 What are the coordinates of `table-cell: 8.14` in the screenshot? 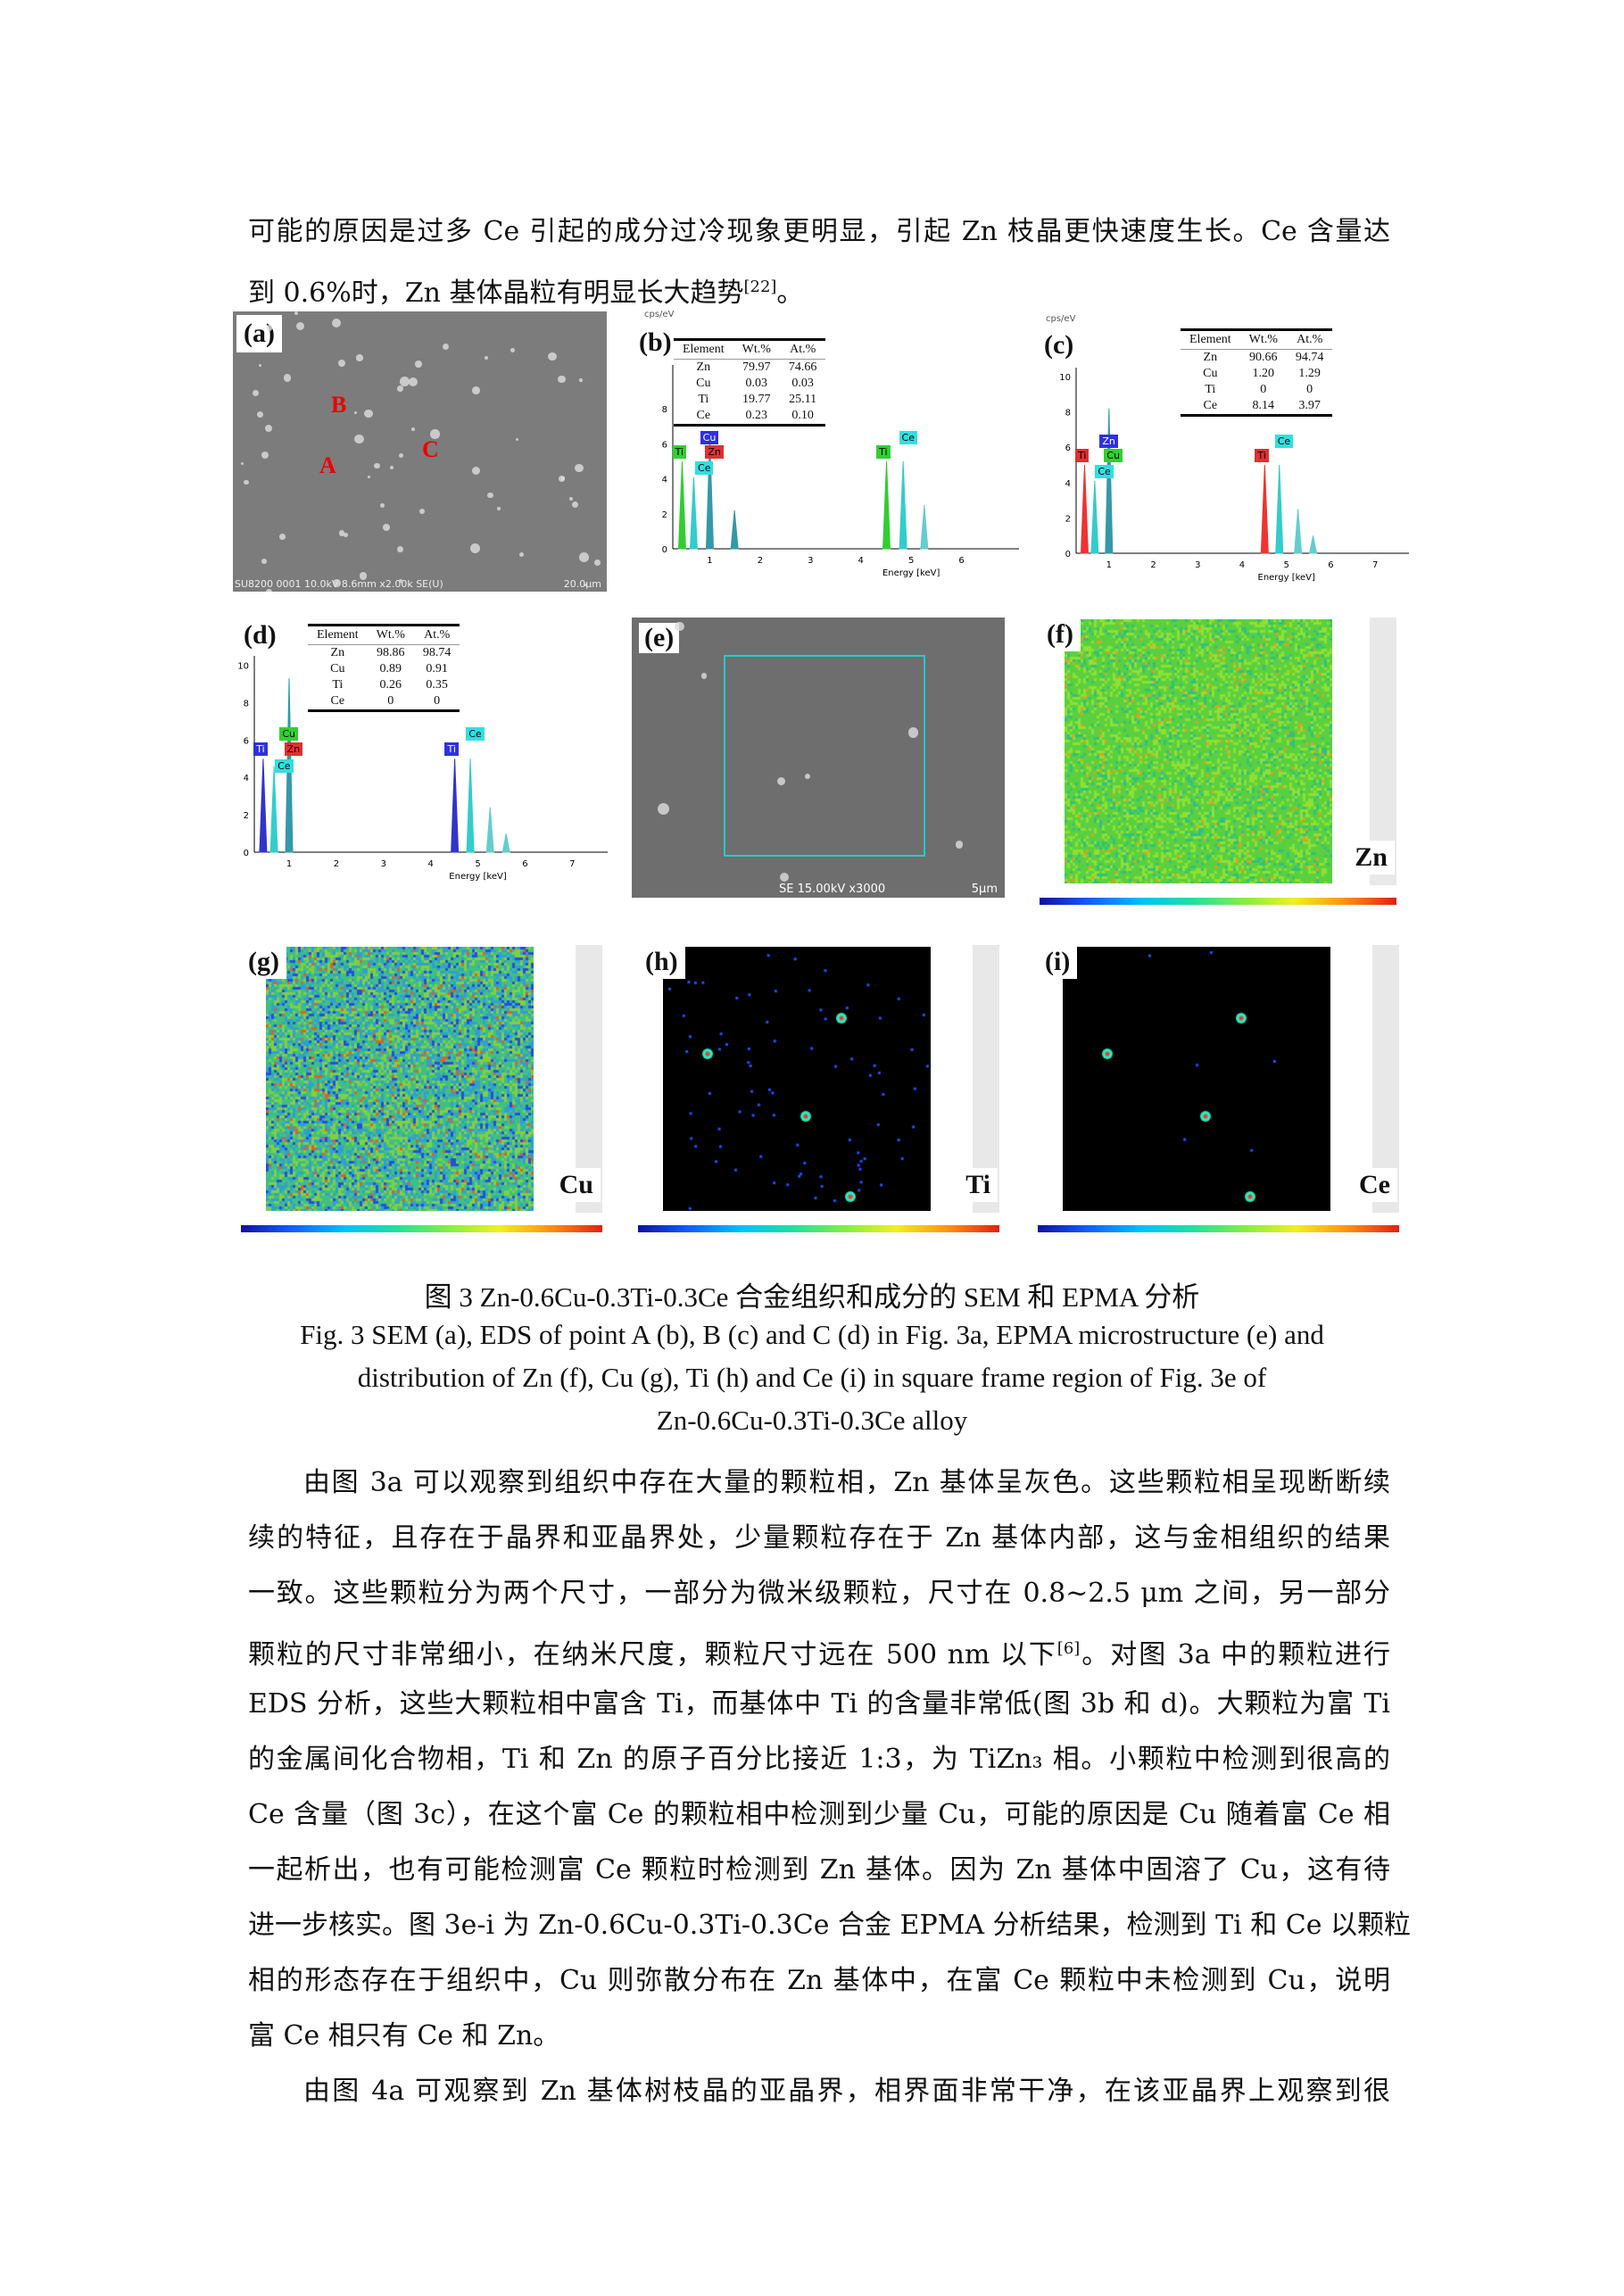 It's located at (1263, 405).